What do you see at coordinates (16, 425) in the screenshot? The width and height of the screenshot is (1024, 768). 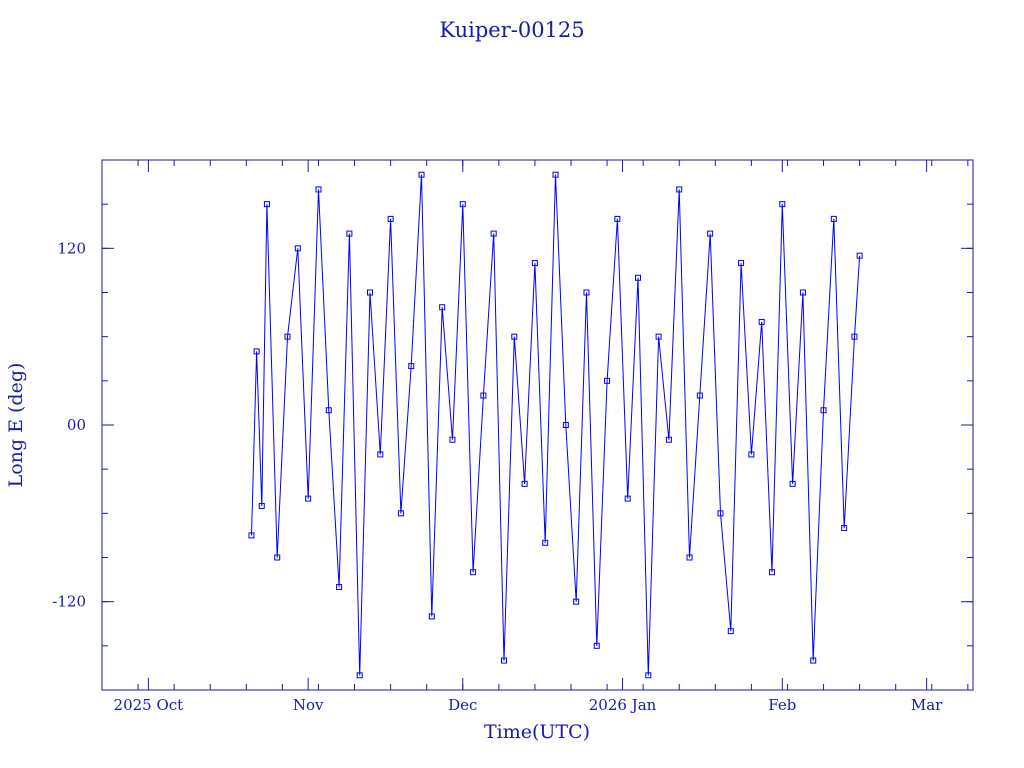 I see `y-axis-label: Long E (deg)` at bounding box center [16, 425].